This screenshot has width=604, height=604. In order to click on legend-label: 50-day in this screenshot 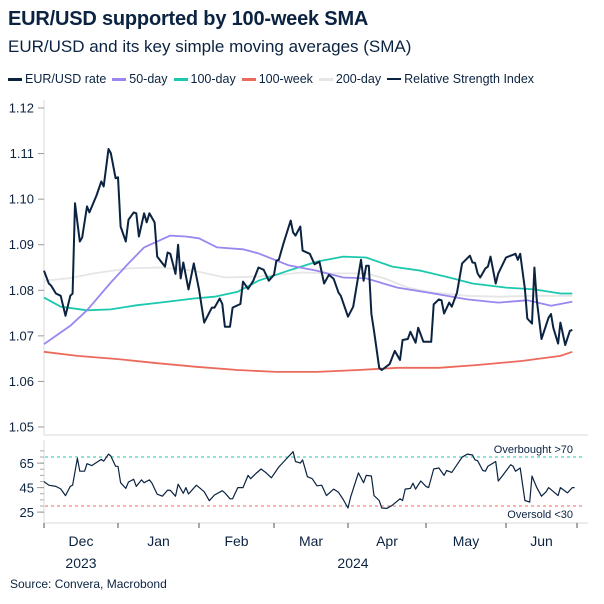, I will do `click(148, 79)`.